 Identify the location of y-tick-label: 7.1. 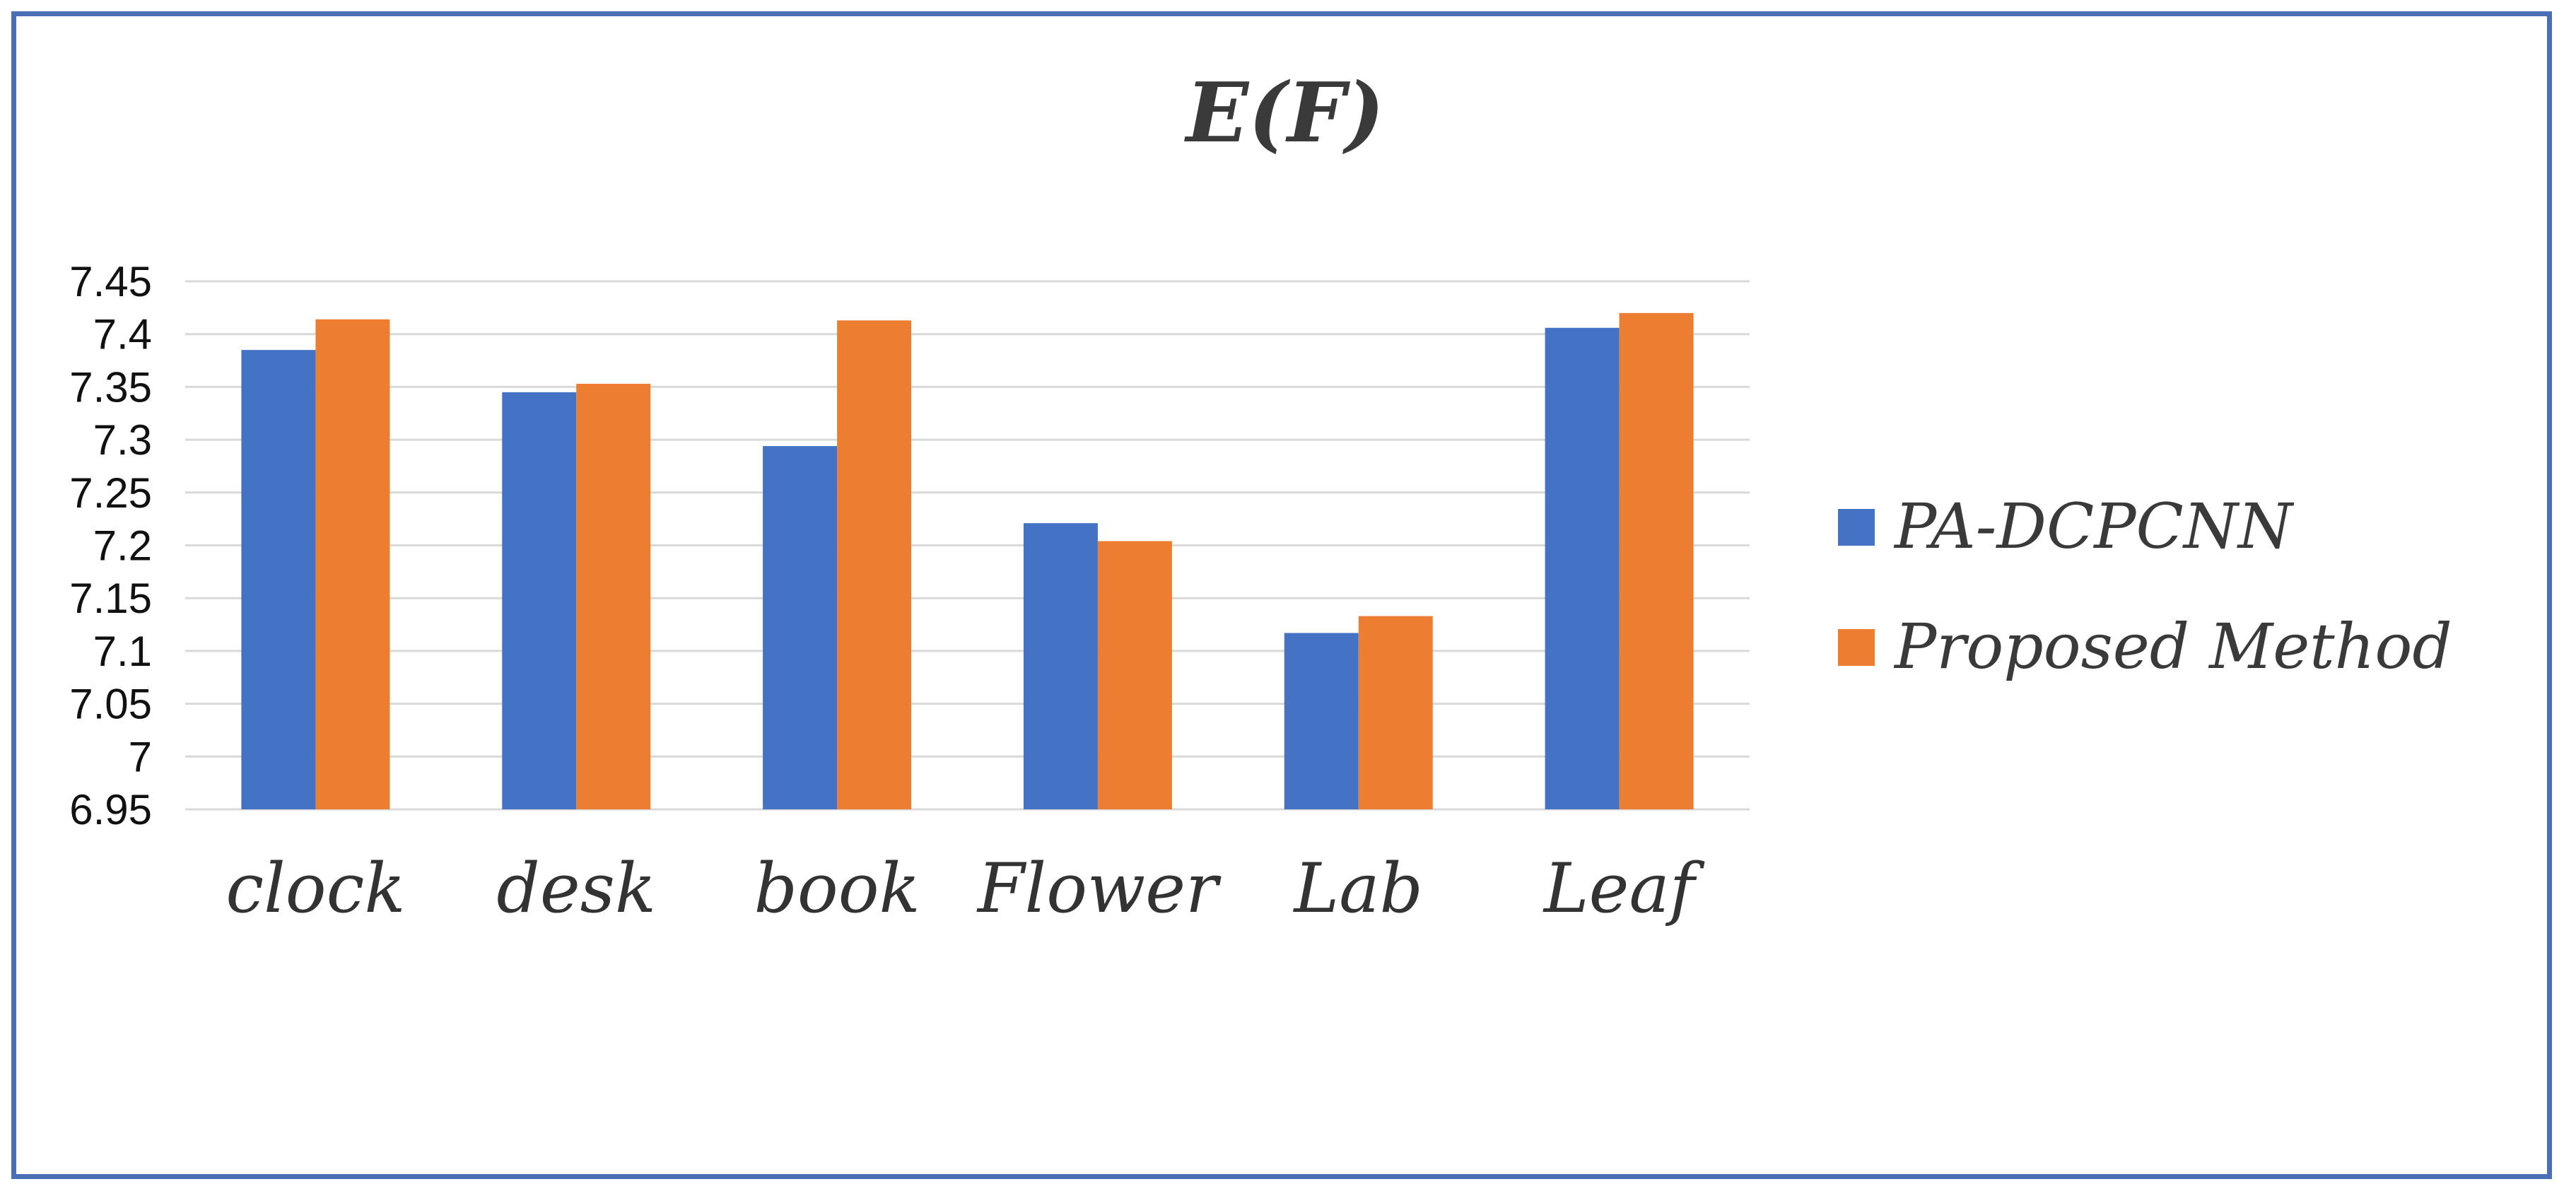
(123, 651).